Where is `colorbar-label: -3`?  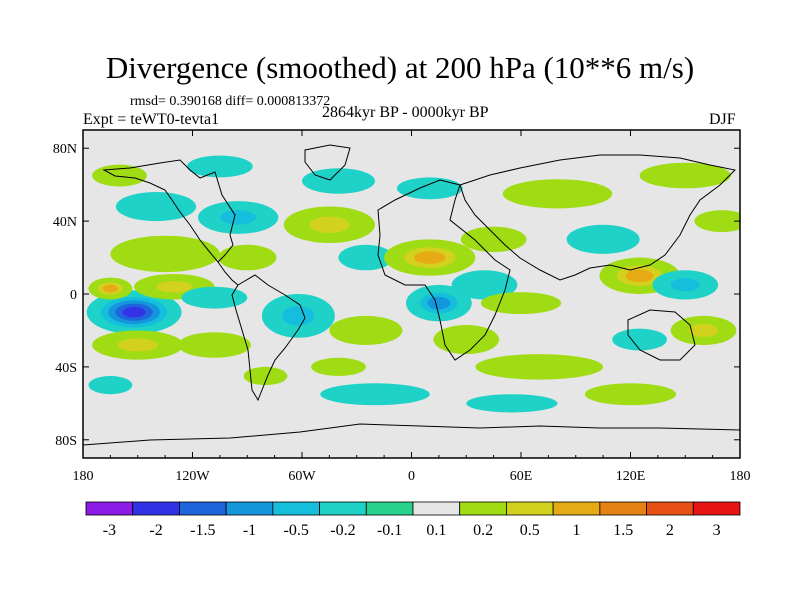 colorbar-label: -3 is located at coordinates (109, 530).